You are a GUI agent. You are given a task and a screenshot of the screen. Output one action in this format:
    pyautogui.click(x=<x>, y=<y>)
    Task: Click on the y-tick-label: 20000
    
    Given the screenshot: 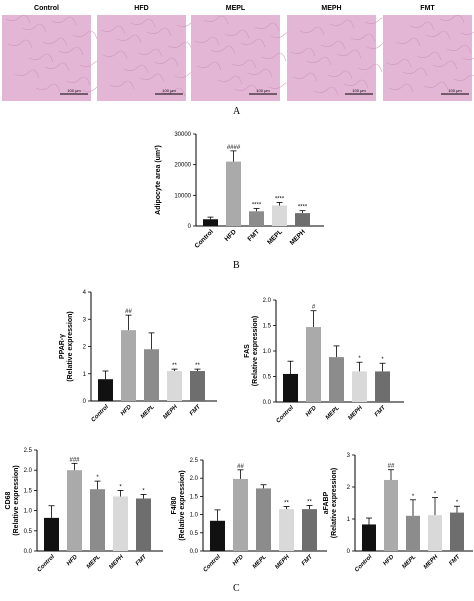 What is the action you would take?
    pyautogui.click(x=182, y=166)
    